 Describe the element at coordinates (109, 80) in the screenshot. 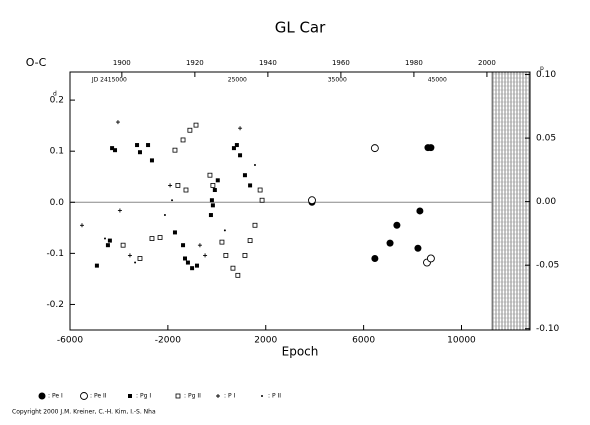

I see `jd-tick-label: JD 2415000` at that location.